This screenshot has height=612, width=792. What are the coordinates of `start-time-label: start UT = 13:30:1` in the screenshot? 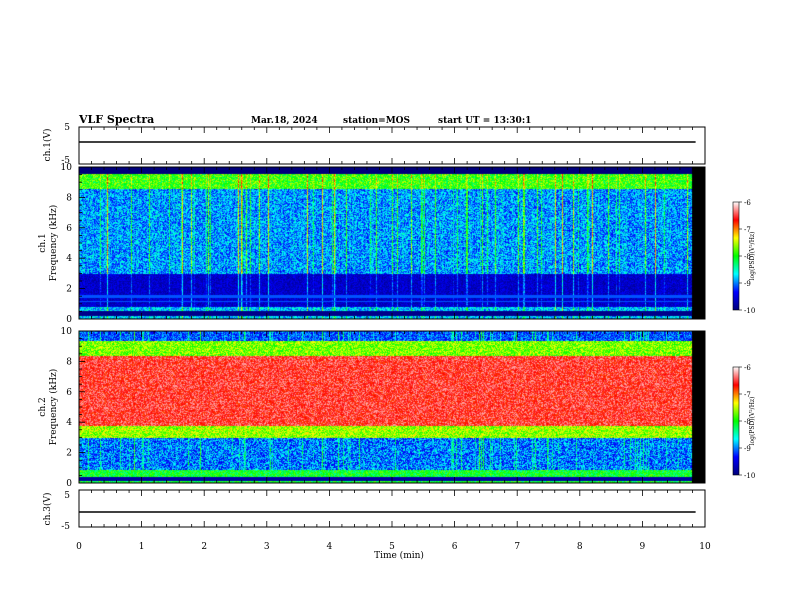 It's located at (484, 121).